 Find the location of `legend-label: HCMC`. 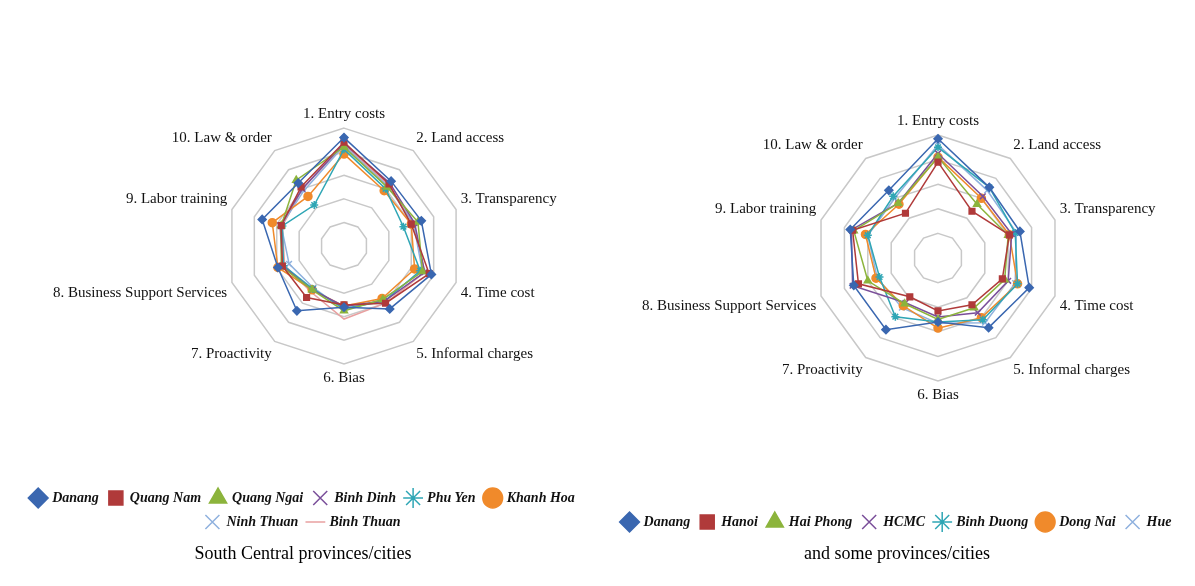

legend-label: HCMC is located at coordinates (904, 521).